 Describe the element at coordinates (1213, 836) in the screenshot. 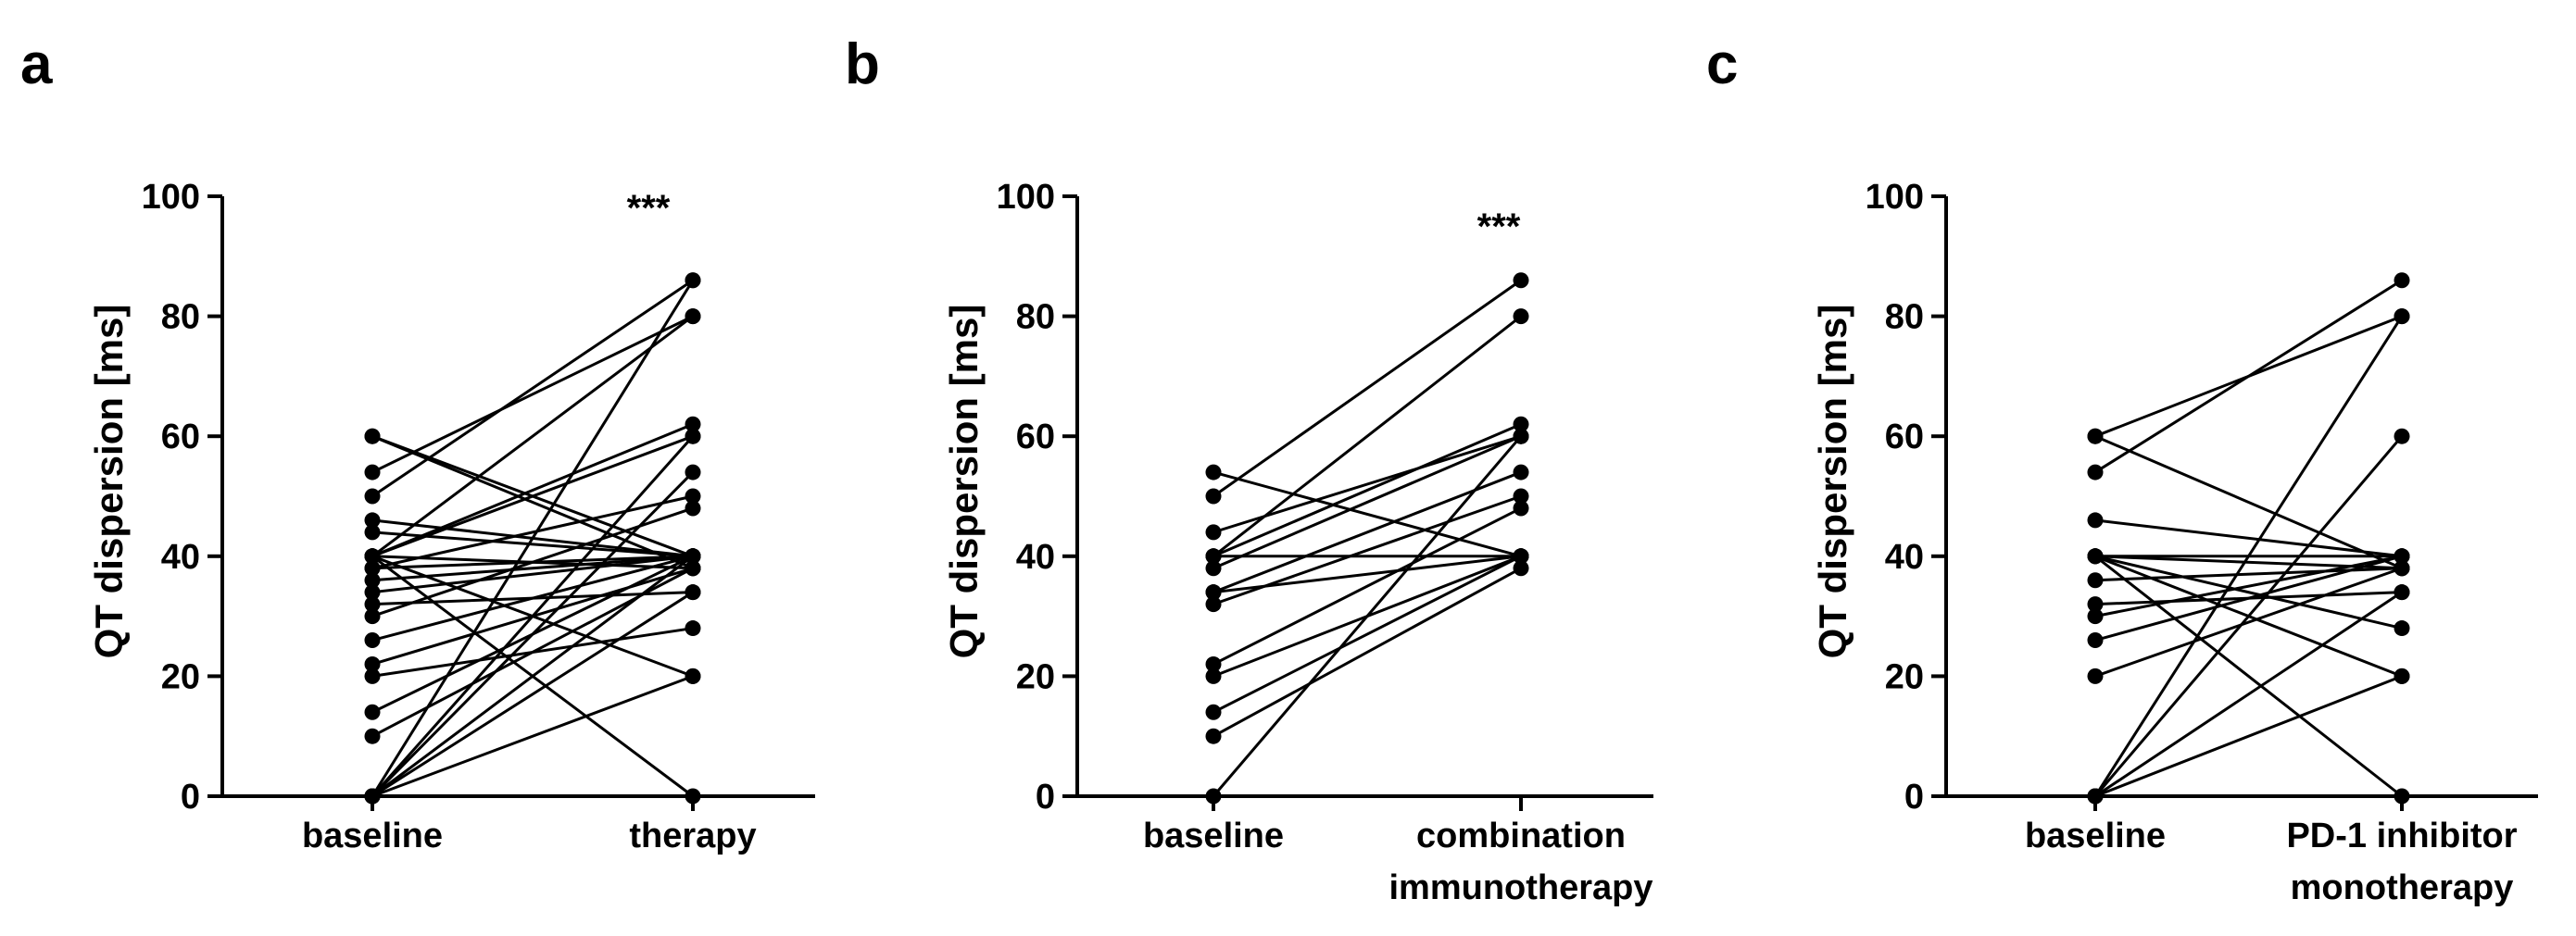

I see `category-label-b-0-0: baseline` at that location.